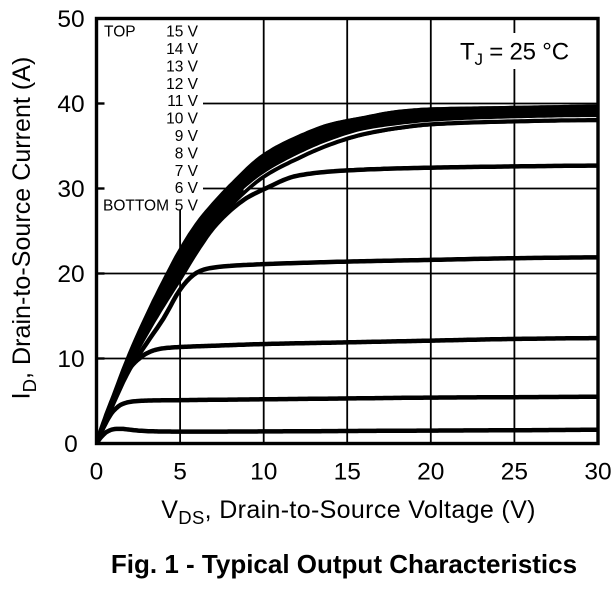 This screenshot has height=592, width=615. I want to click on svg-text: 25, so click(514, 472).